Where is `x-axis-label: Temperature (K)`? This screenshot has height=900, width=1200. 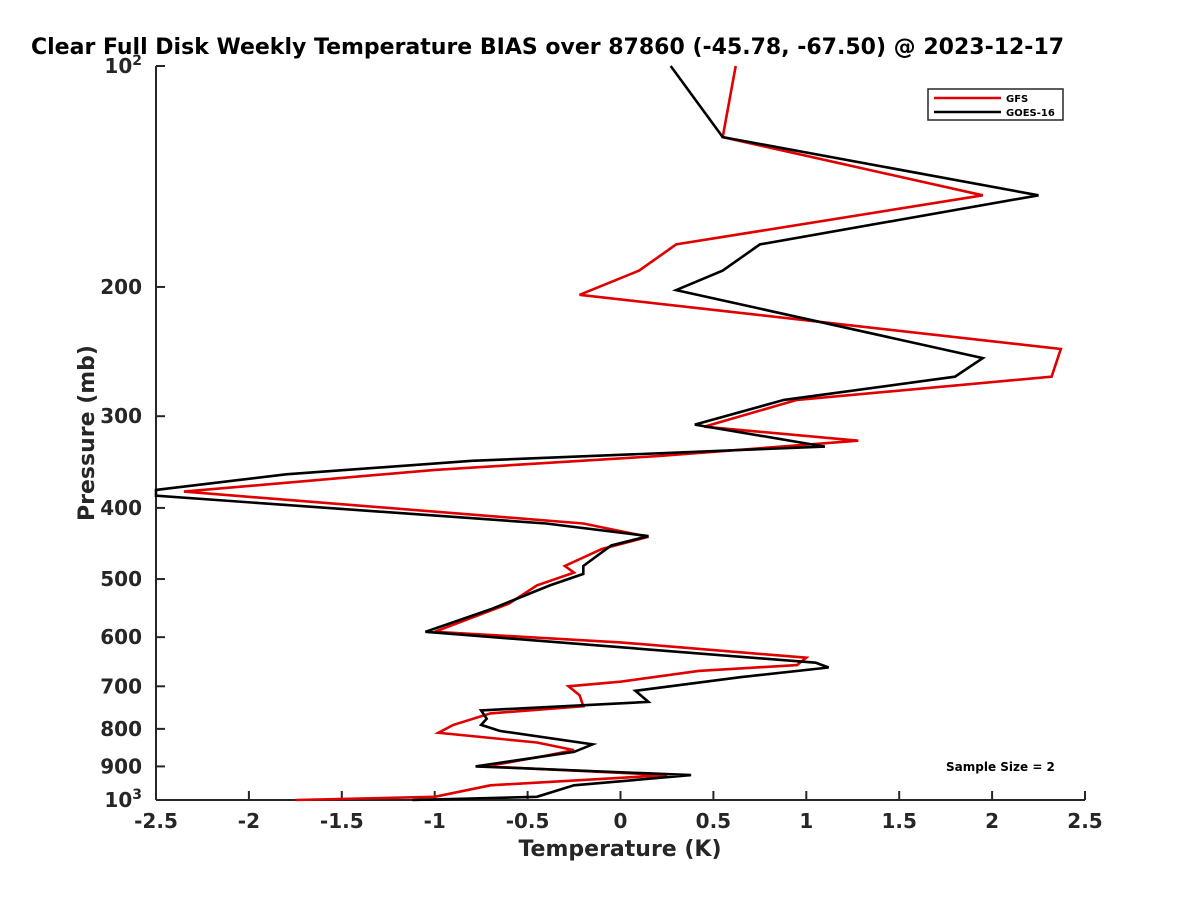 x-axis-label: Temperature (K) is located at coordinates (619, 849).